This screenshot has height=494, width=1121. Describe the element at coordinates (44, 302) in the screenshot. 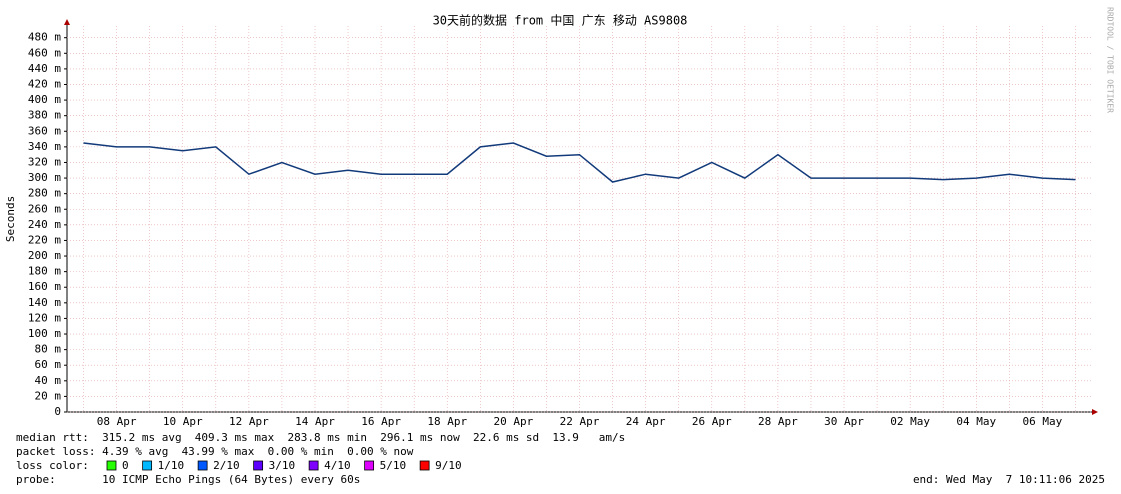

I see `y-tick-label: 140 m` at that location.